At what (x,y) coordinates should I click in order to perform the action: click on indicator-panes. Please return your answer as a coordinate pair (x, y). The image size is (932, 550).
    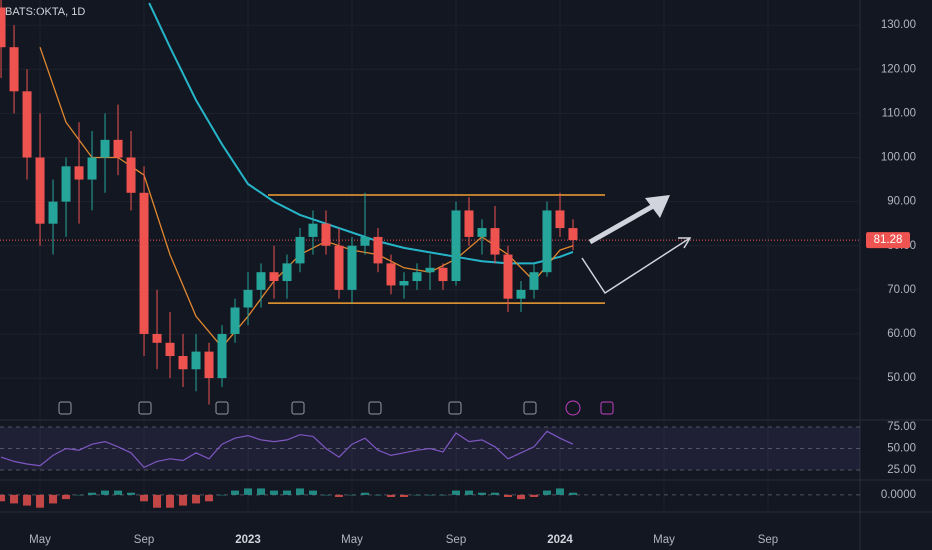
    Looking at the image, I should click on (430, 467).